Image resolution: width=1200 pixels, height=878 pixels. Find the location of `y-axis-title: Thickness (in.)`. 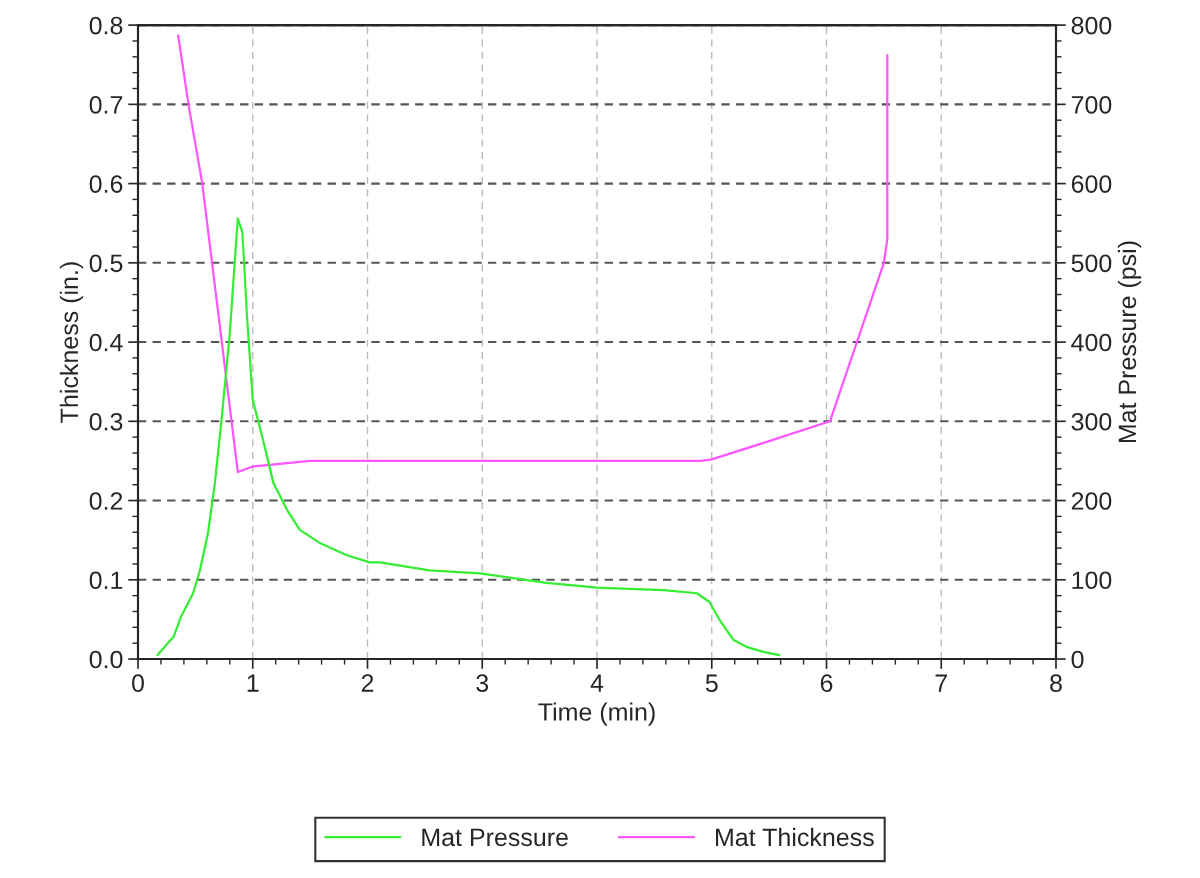

y-axis-title: Thickness (in.) is located at coordinates (71, 342).